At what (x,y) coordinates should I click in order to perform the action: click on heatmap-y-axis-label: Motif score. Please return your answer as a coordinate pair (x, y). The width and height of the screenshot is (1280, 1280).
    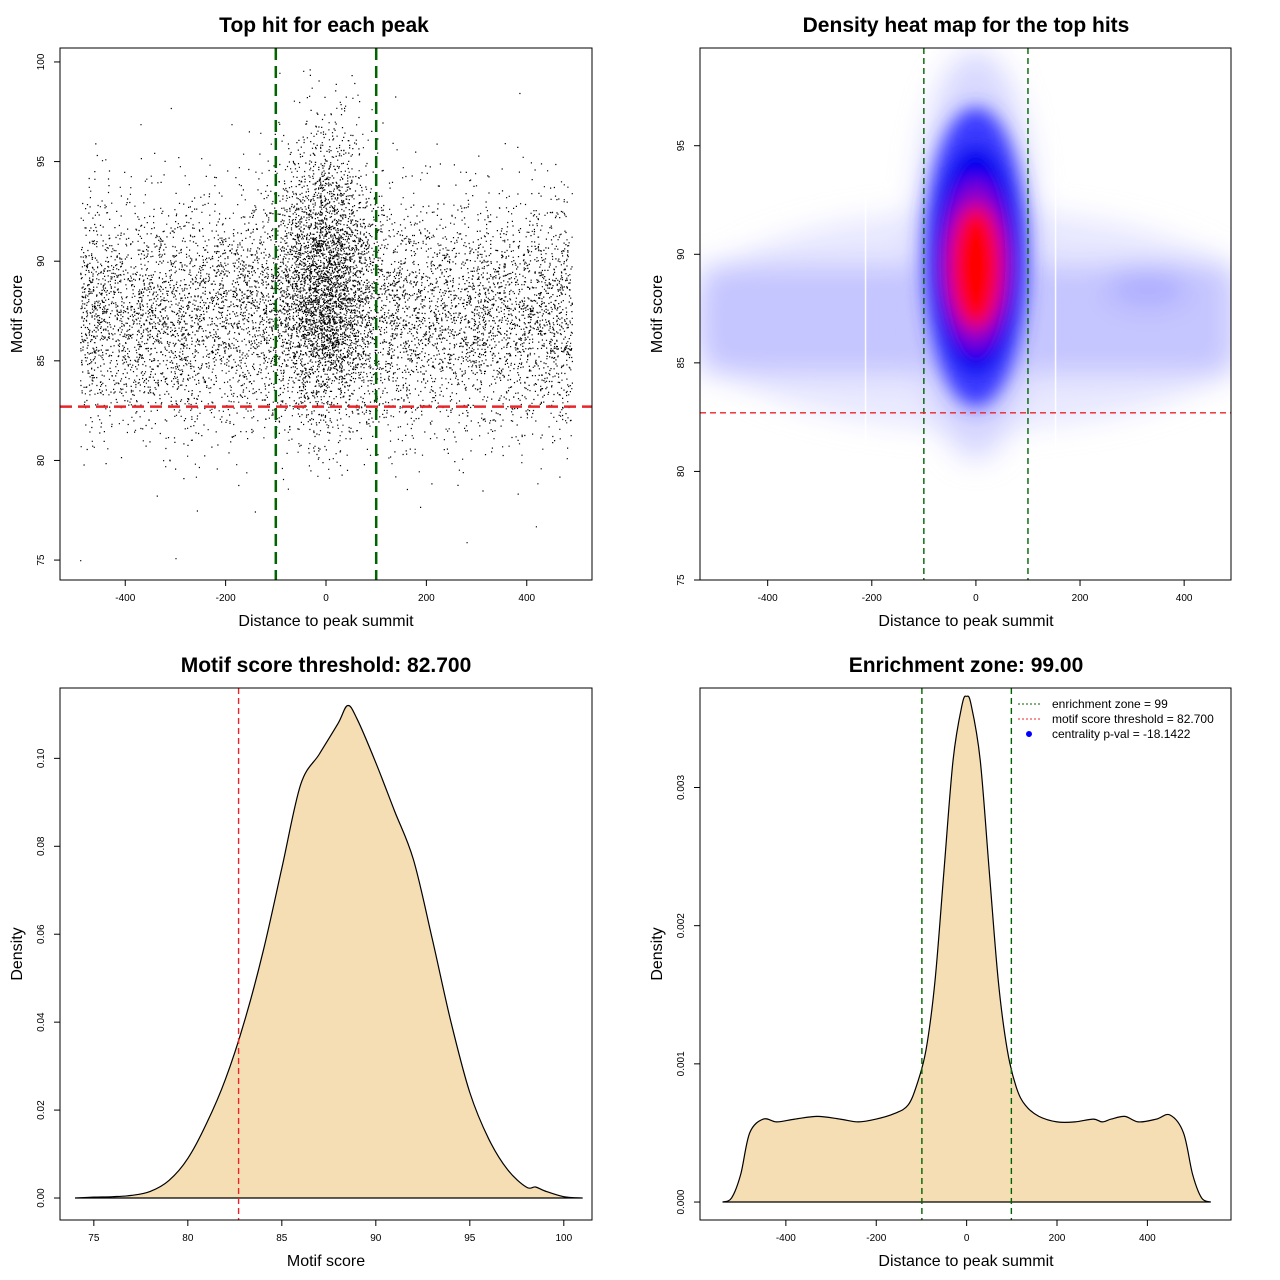
    Looking at the image, I should click on (657, 314).